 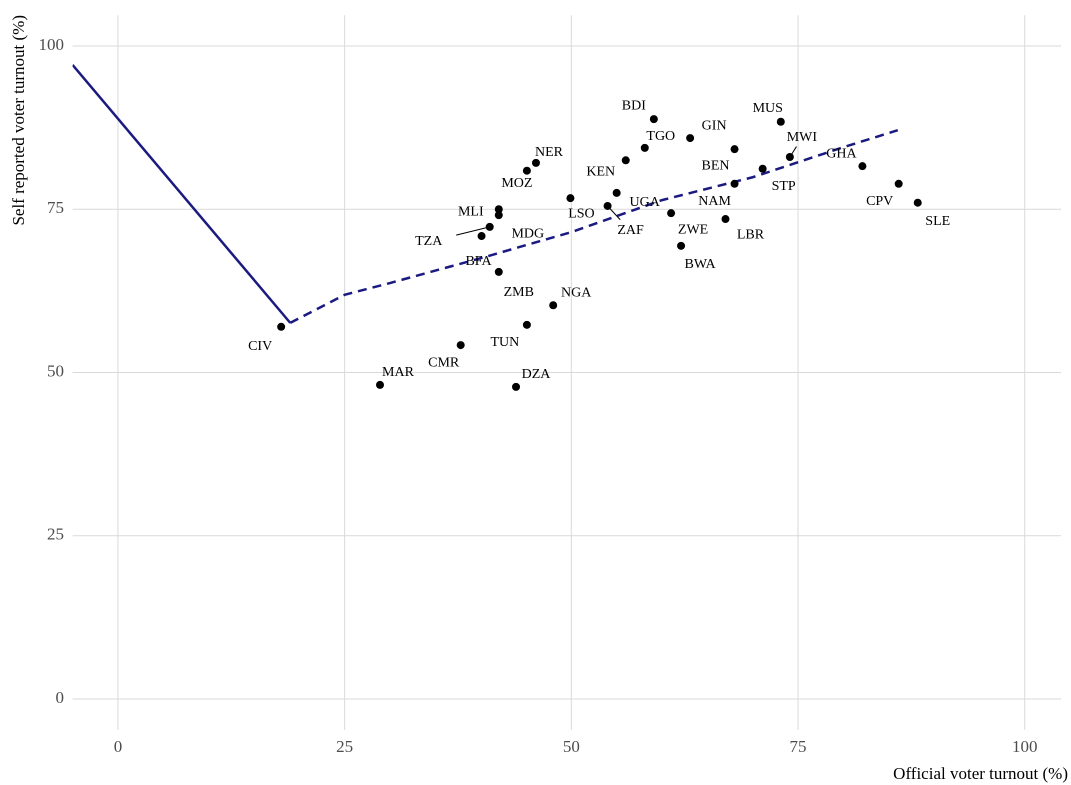 I want to click on x-tick-label: 25, so click(x=344, y=746).